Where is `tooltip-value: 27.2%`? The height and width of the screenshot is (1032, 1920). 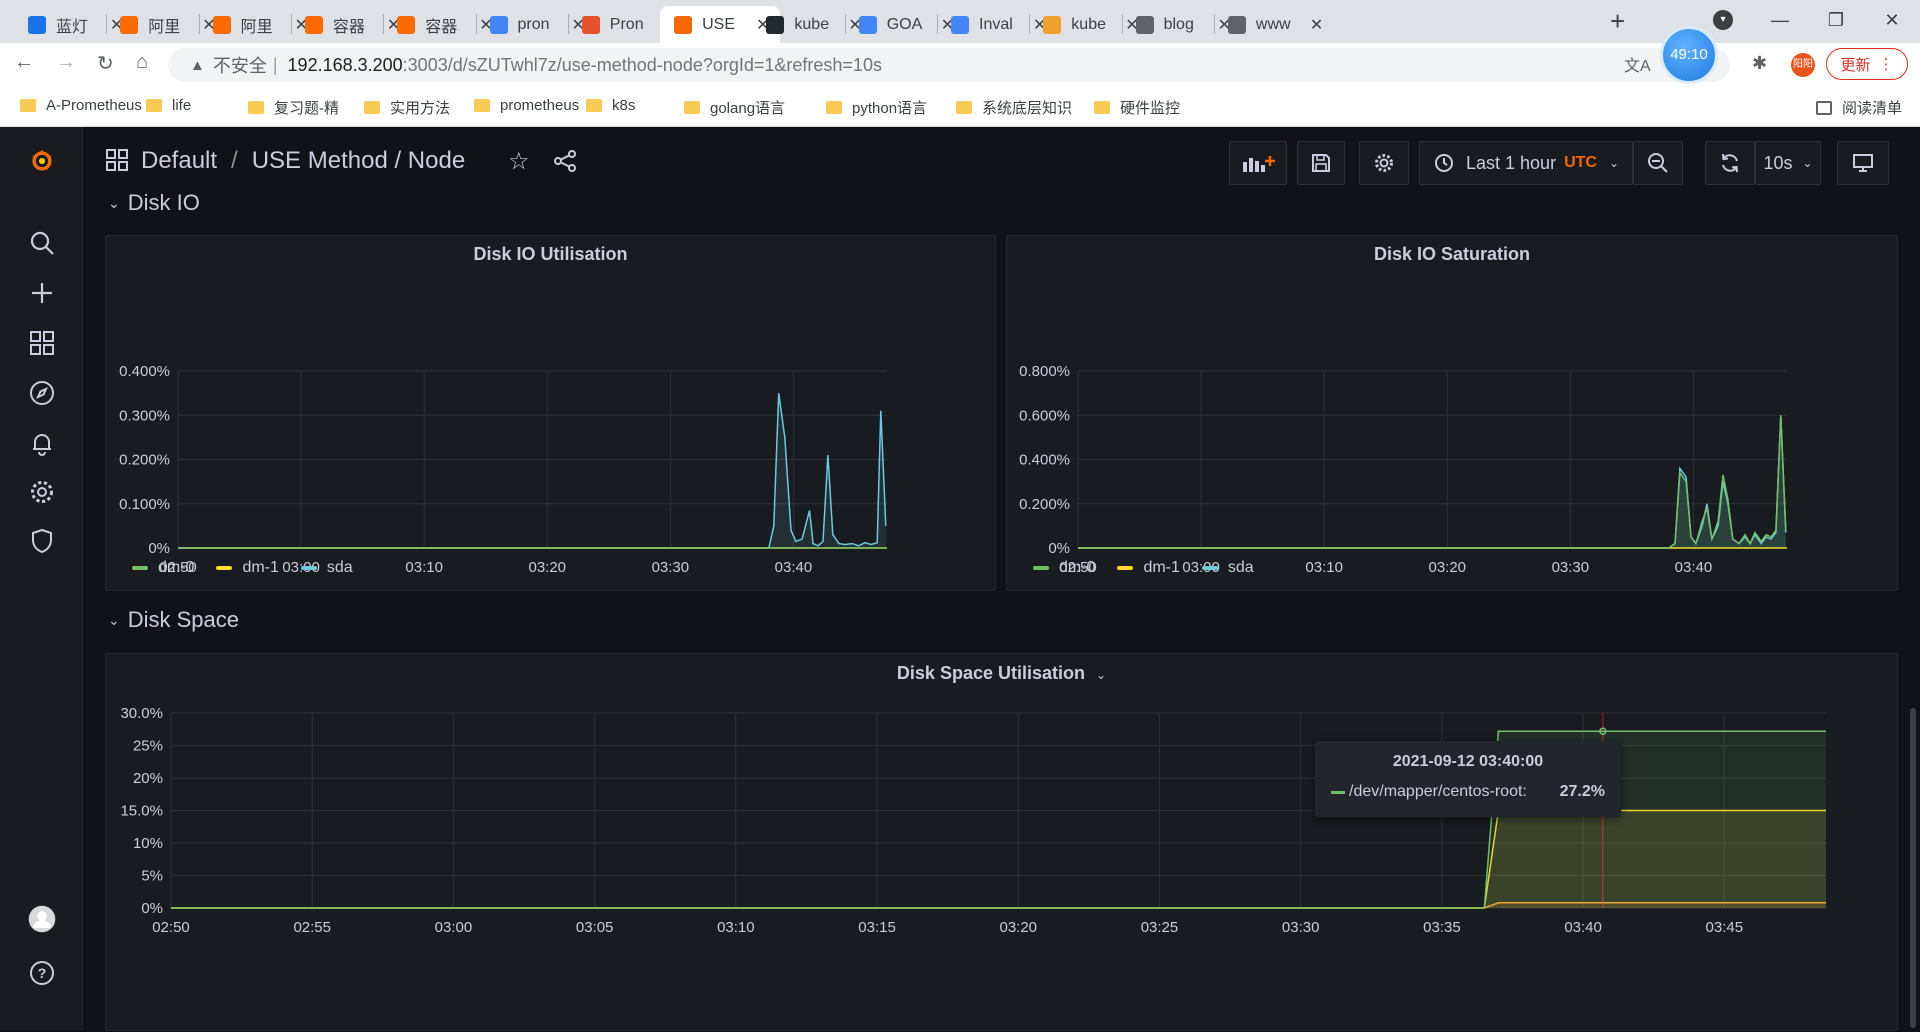
tooltip-value: 27.2% is located at coordinates (1582, 791).